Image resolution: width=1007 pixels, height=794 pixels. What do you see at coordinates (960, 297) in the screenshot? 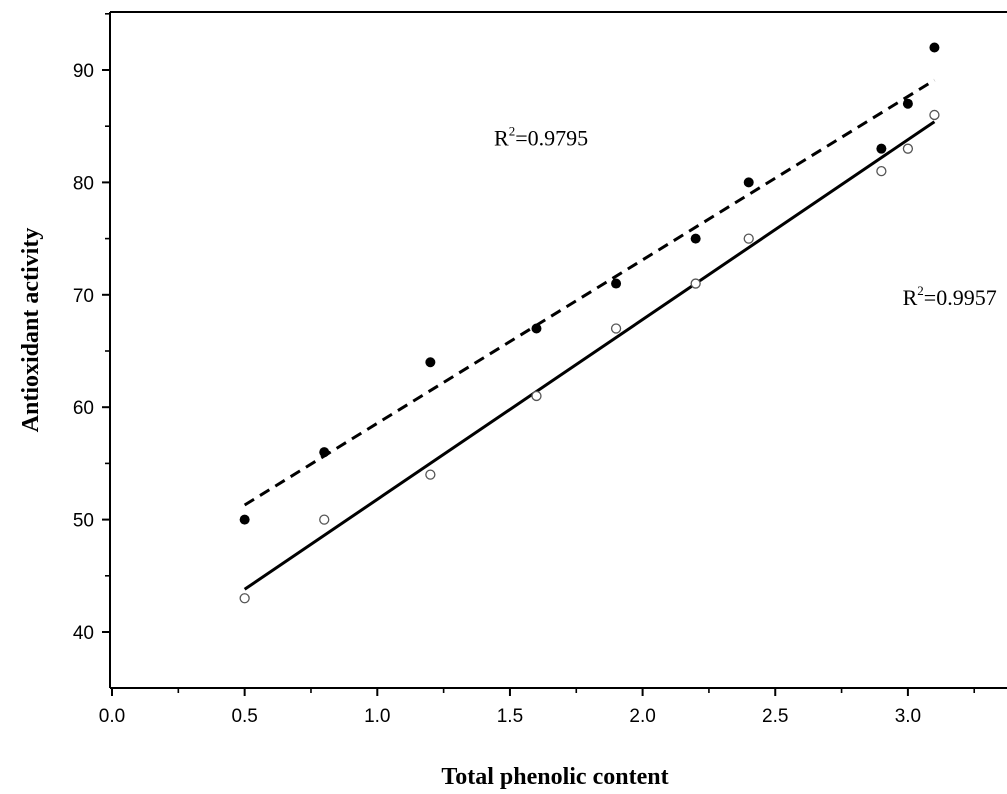
I see `r-squared-value: =0.9957` at bounding box center [960, 297].